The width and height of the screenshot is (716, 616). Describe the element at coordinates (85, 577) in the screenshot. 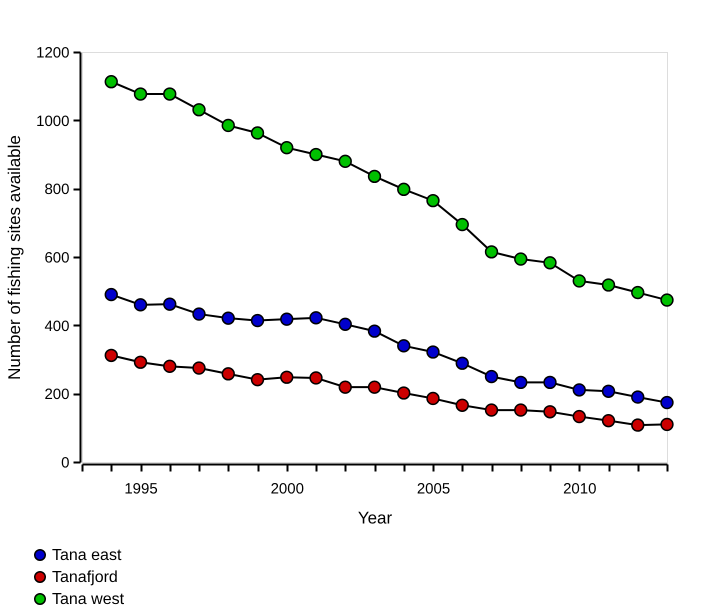

I see `legend-label: Tanafjord` at that location.